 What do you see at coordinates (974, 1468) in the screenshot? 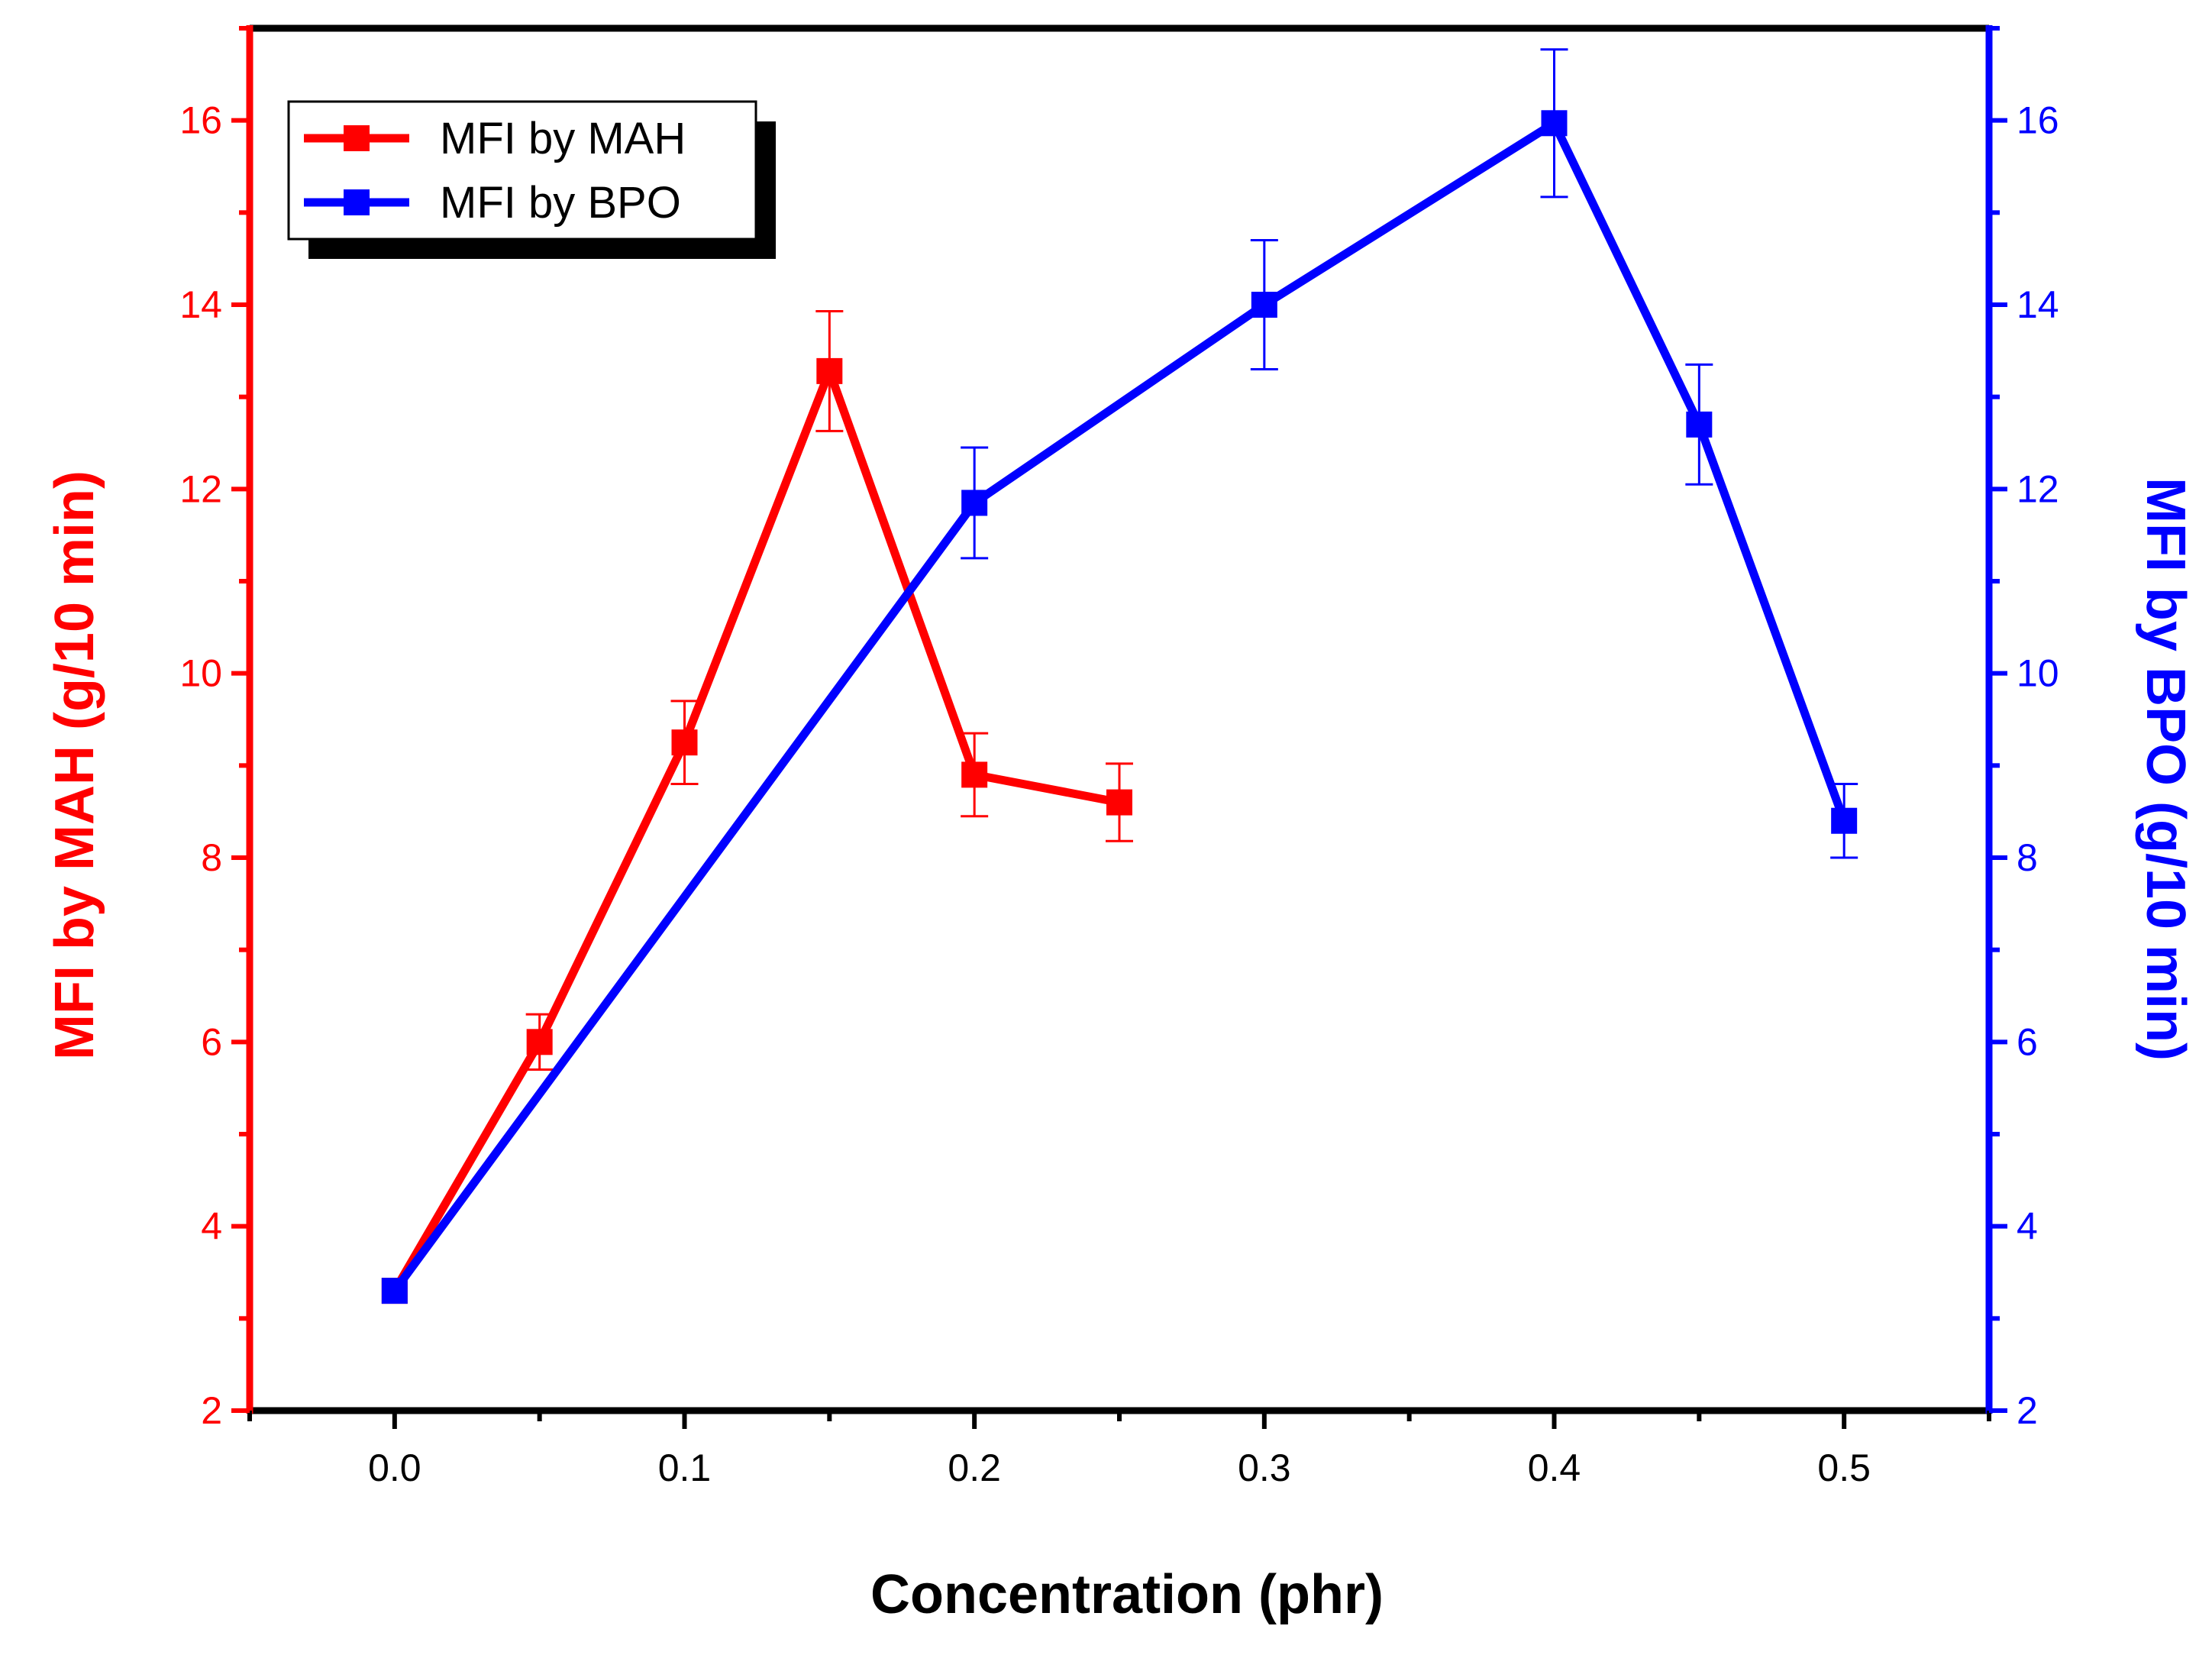
I see `x-tick-label: 0.2` at bounding box center [974, 1468].